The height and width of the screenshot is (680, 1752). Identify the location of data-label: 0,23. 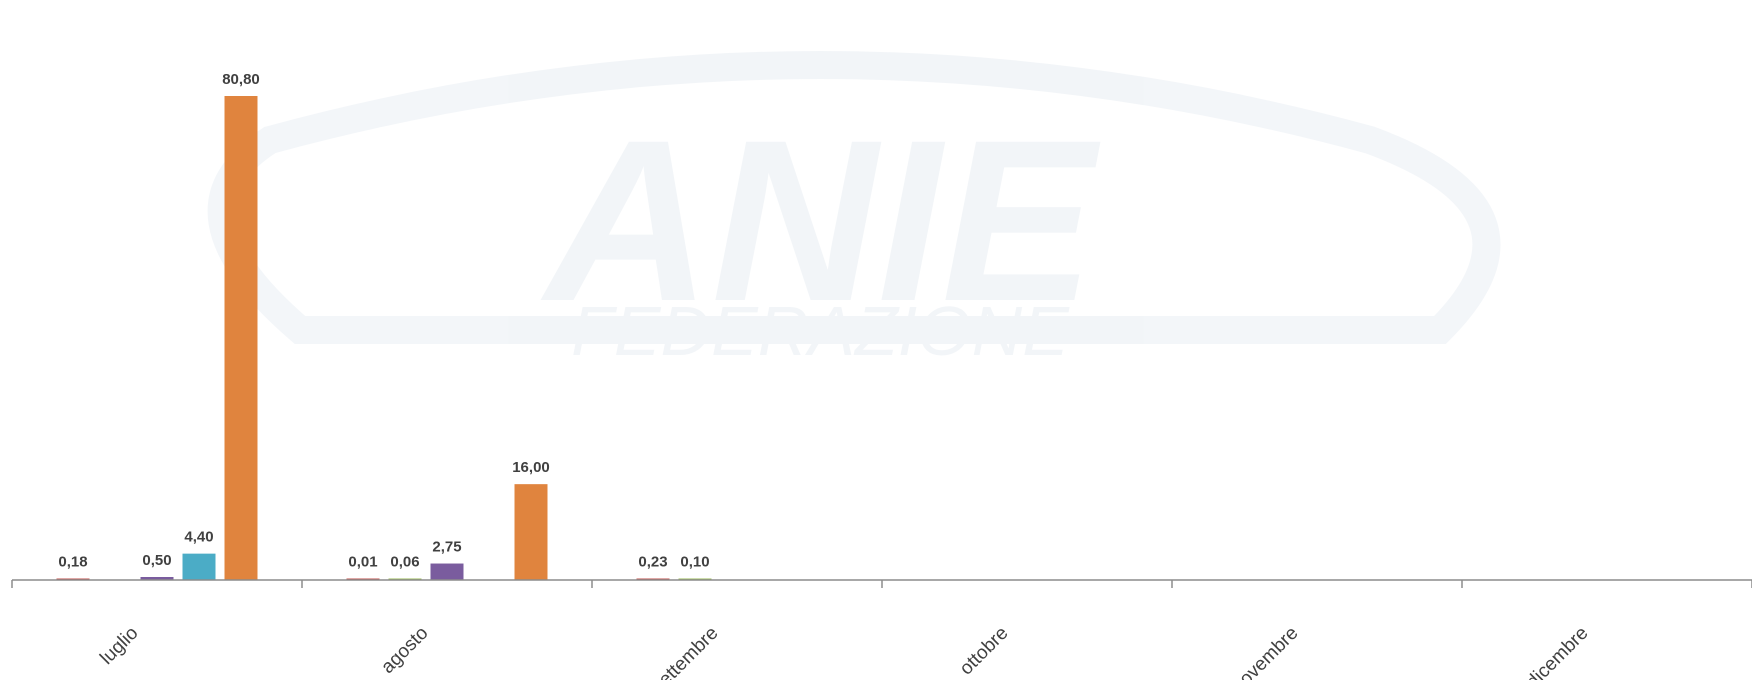
(652, 562).